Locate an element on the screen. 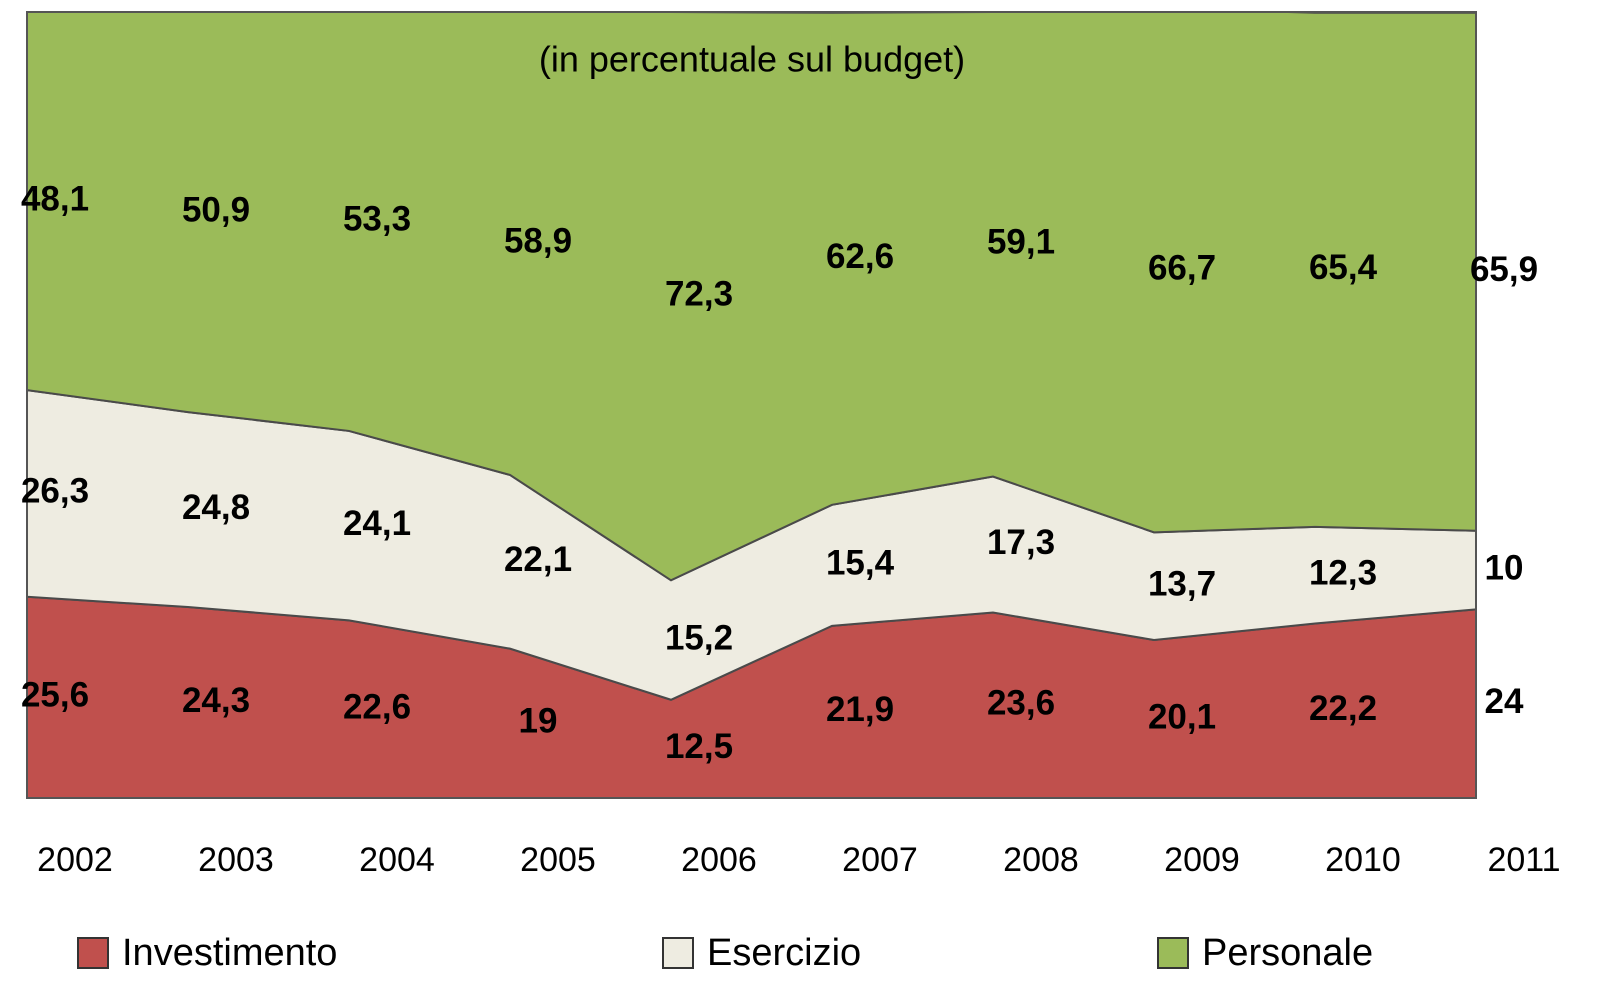  x-tick-label: 2007 is located at coordinates (880, 860).